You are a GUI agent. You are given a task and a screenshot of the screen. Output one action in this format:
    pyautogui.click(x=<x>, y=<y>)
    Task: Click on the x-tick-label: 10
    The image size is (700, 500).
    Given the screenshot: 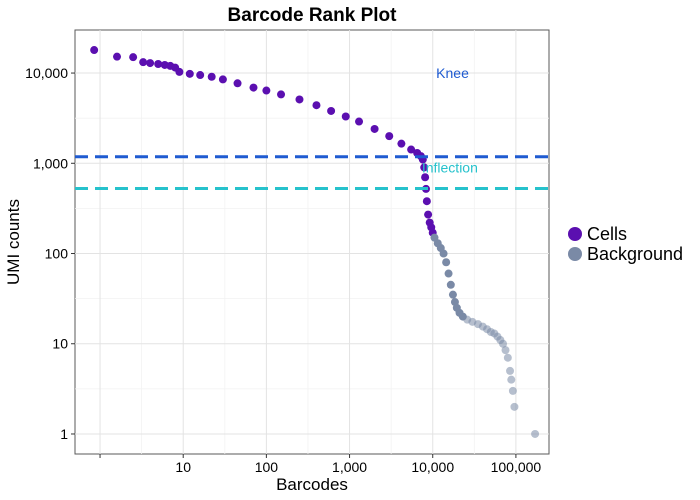 What is the action you would take?
    pyautogui.click(x=183, y=467)
    